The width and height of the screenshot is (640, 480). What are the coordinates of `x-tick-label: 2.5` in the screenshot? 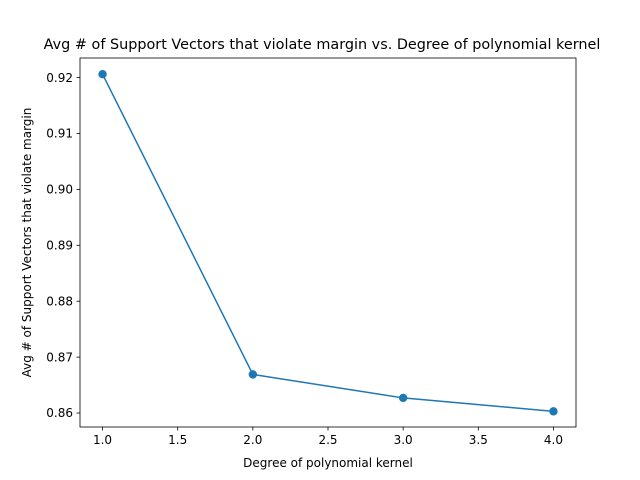 It's located at (327, 440).